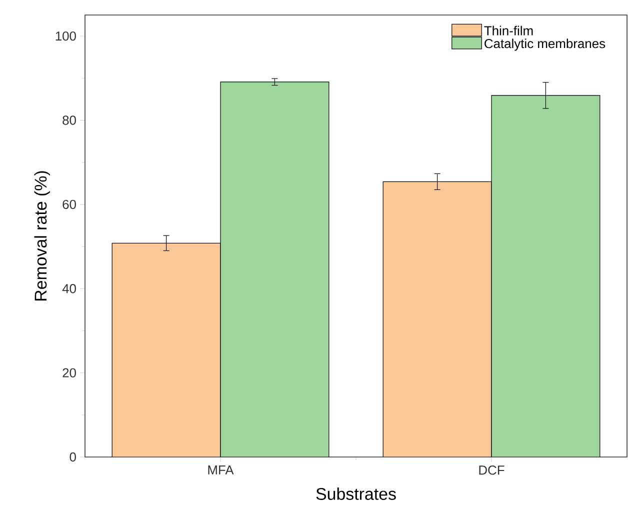 The image size is (628, 522). I want to click on y-tick-label: 80, so click(69, 120).